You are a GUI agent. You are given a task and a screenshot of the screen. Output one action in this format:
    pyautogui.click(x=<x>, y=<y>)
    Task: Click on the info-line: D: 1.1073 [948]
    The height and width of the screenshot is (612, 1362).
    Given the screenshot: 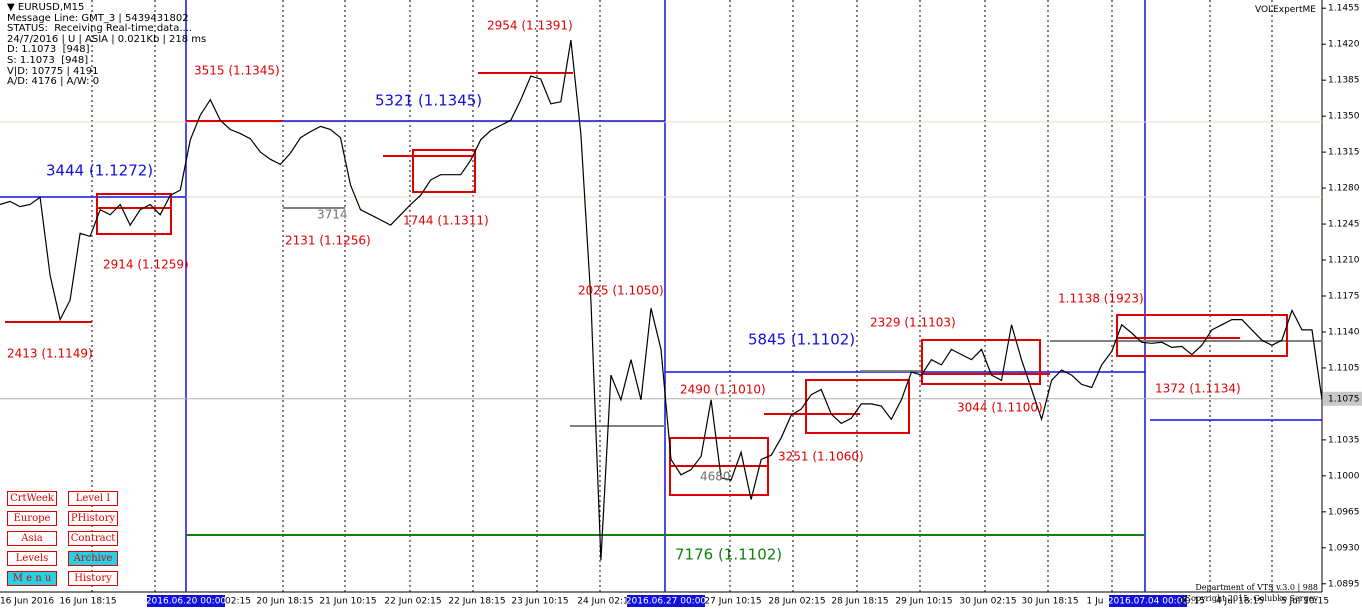 What is the action you would take?
    pyautogui.click(x=48, y=50)
    